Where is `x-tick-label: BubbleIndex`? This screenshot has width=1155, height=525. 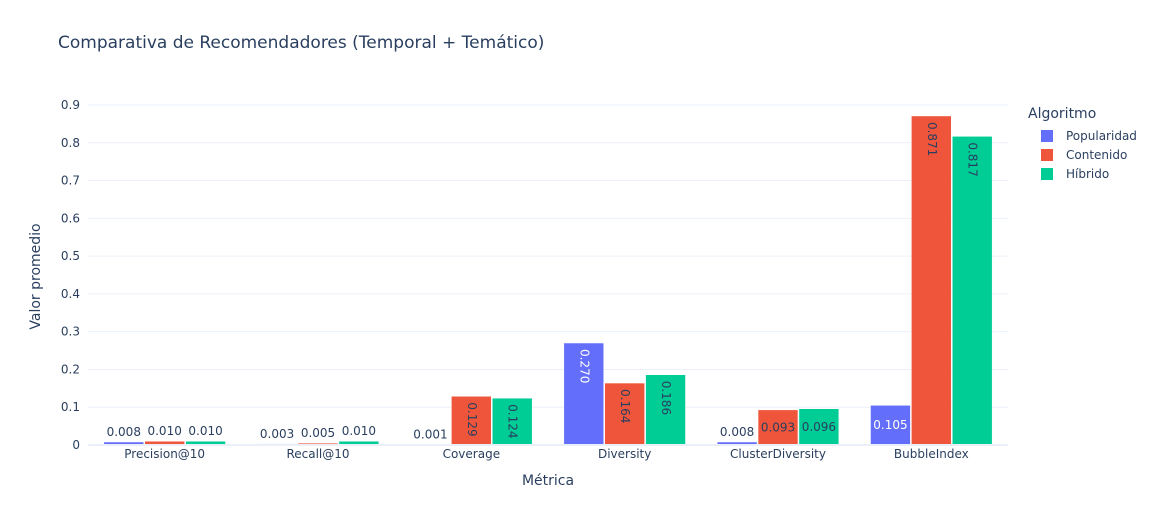
x-tick-label: BubbleIndex is located at coordinates (931, 454).